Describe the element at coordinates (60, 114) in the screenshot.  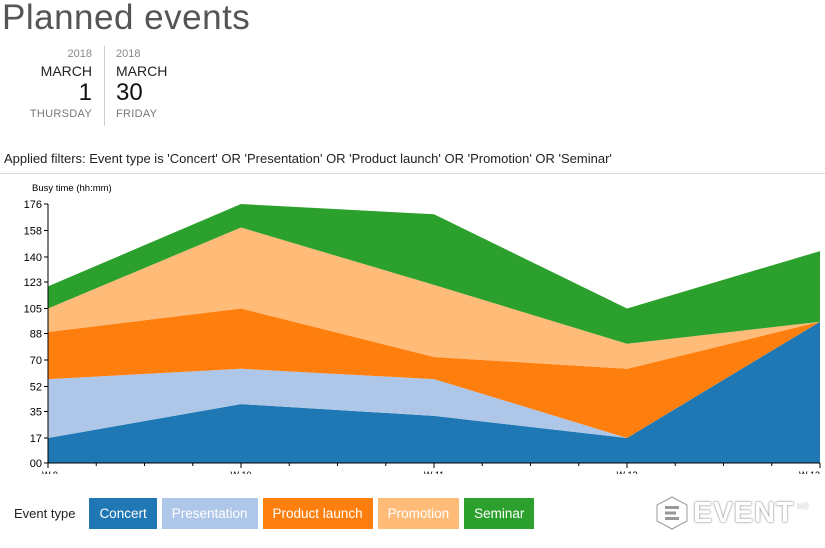
I see `start-weekday: THURSDAY` at that location.